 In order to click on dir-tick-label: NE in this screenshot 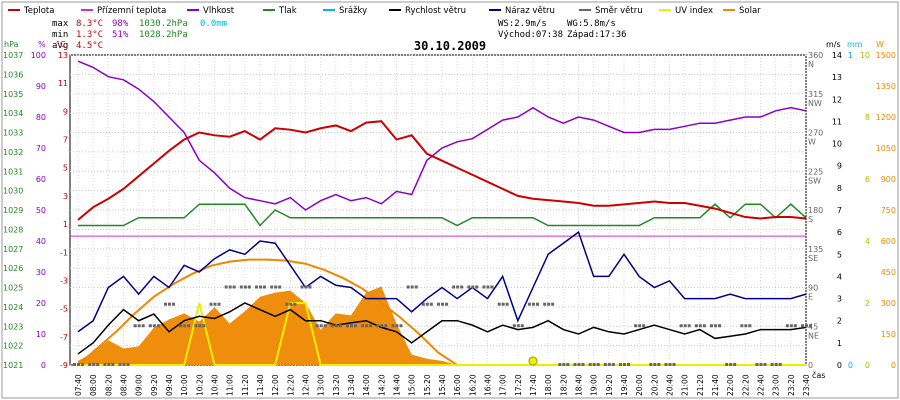, I will do `click(813, 335)`.